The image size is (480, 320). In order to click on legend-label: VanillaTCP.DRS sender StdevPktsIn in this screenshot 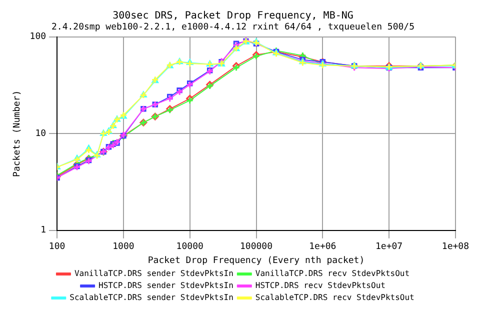, I will do `click(154, 273)`.